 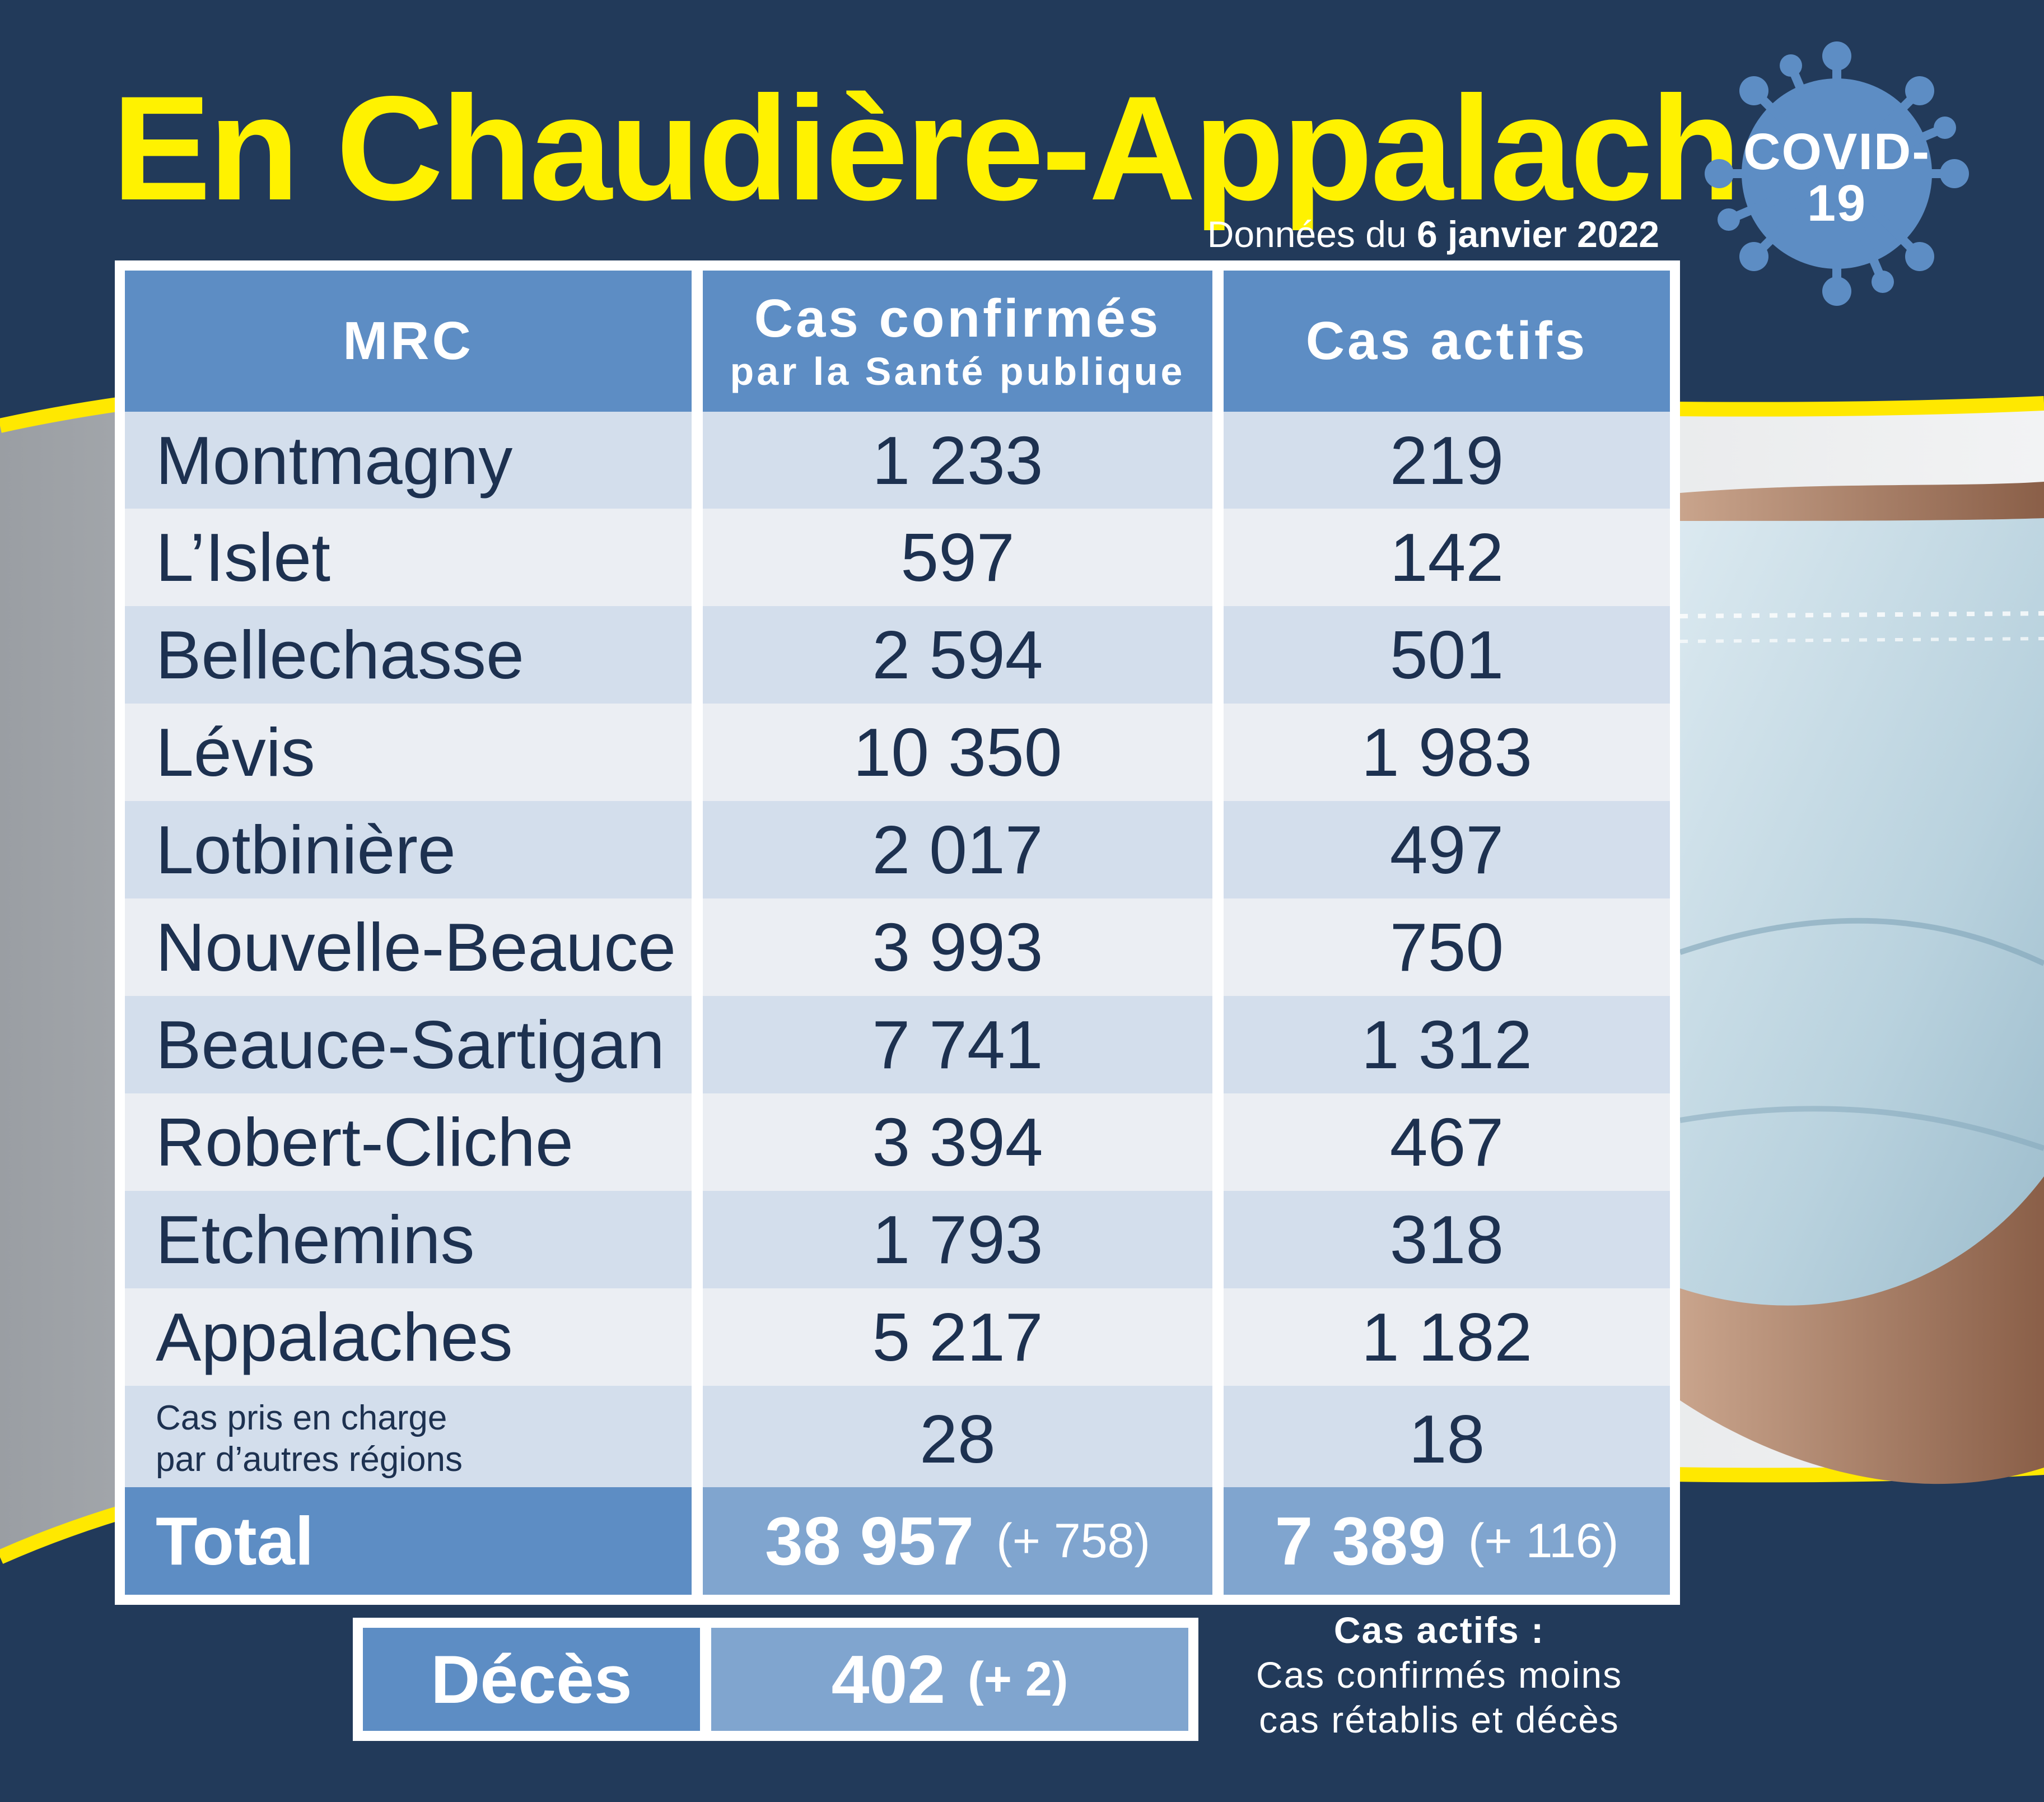 I want to click on row-active: 142, so click(x=1447, y=557).